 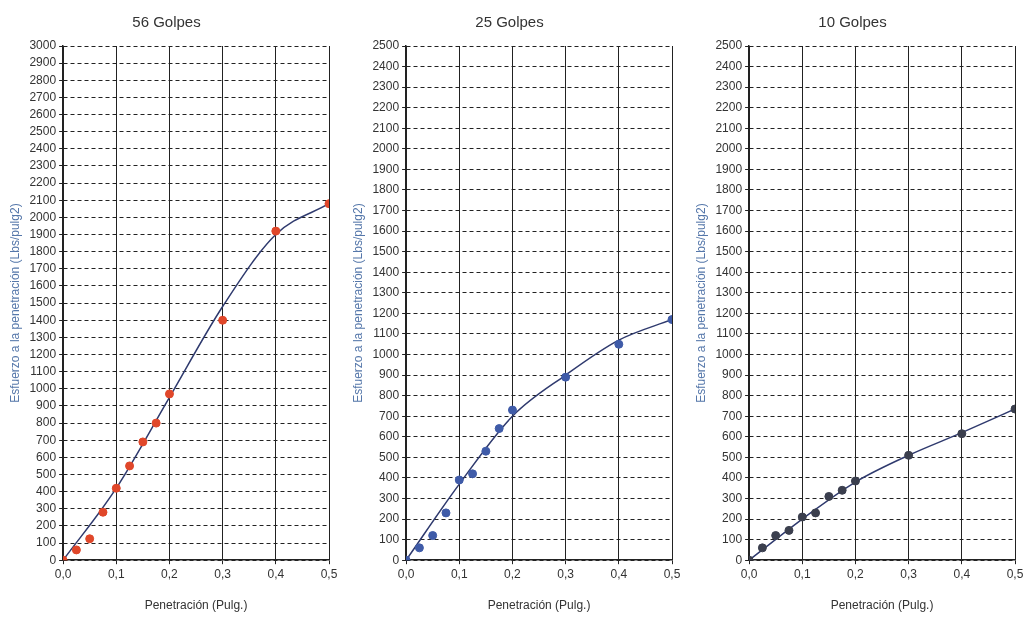 I want to click on y-tick-label: 500, so click(x=389, y=456).